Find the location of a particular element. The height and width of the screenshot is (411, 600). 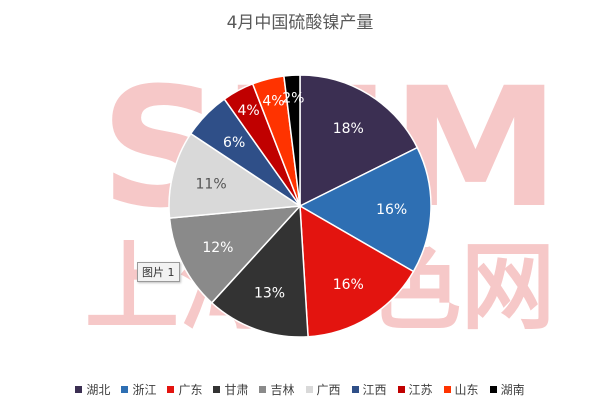

pie-slice-浙江 is located at coordinates (365, 209).